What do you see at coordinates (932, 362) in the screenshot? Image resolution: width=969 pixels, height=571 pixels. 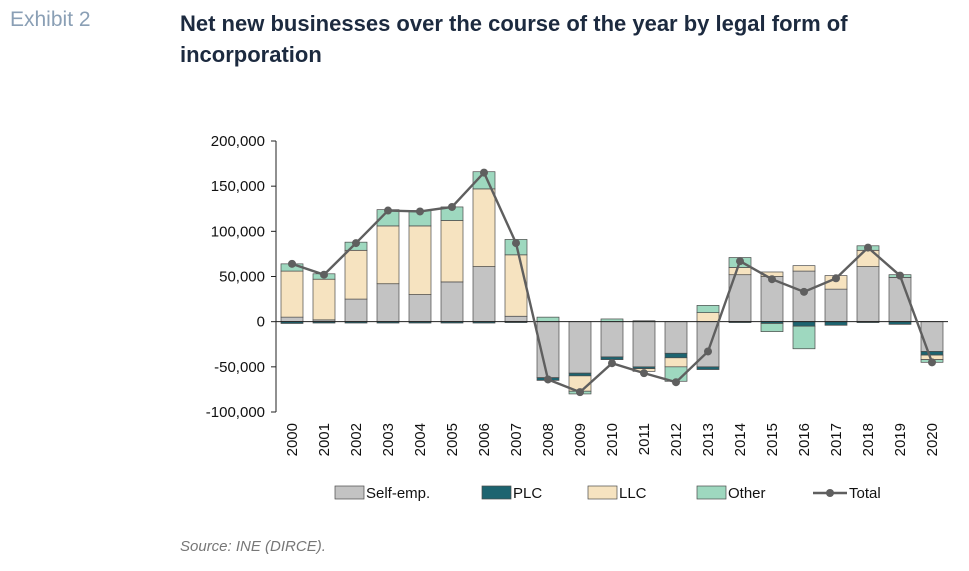 I see `total-point-2020` at bounding box center [932, 362].